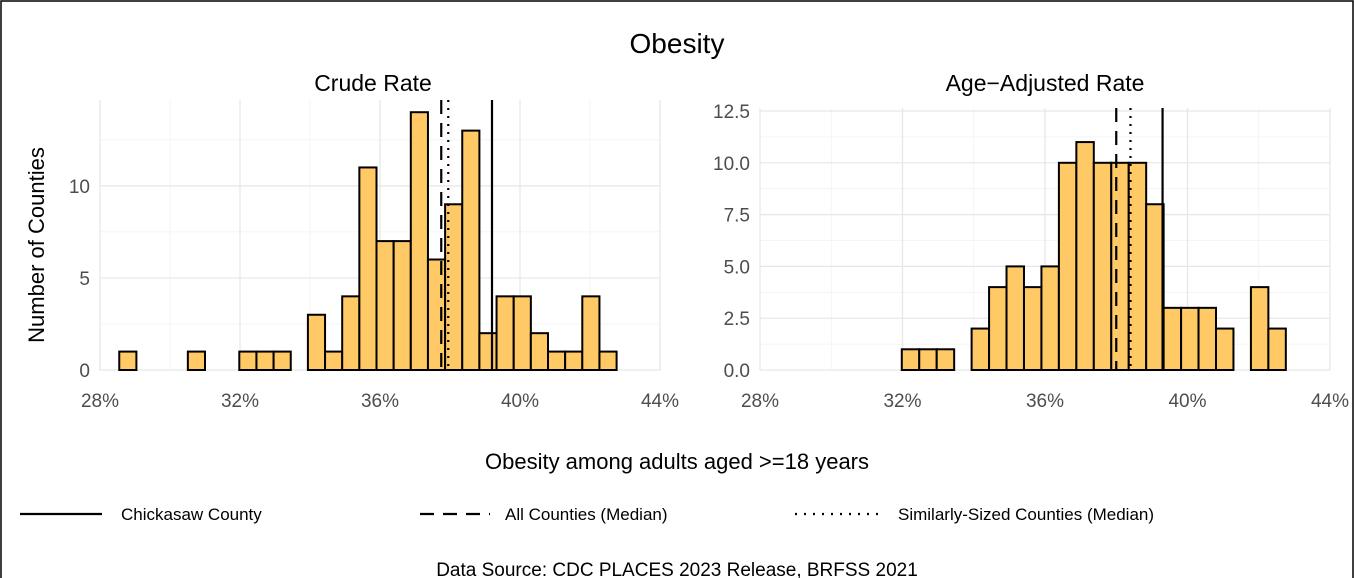 The height and width of the screenshot is (578, 1354). What do you see at coordinates (1045, 83) in the screenshot?
I see `panel-title-age-adjusted-rate: Age−Adjusted Rate` at bounding box center [1045, 83].